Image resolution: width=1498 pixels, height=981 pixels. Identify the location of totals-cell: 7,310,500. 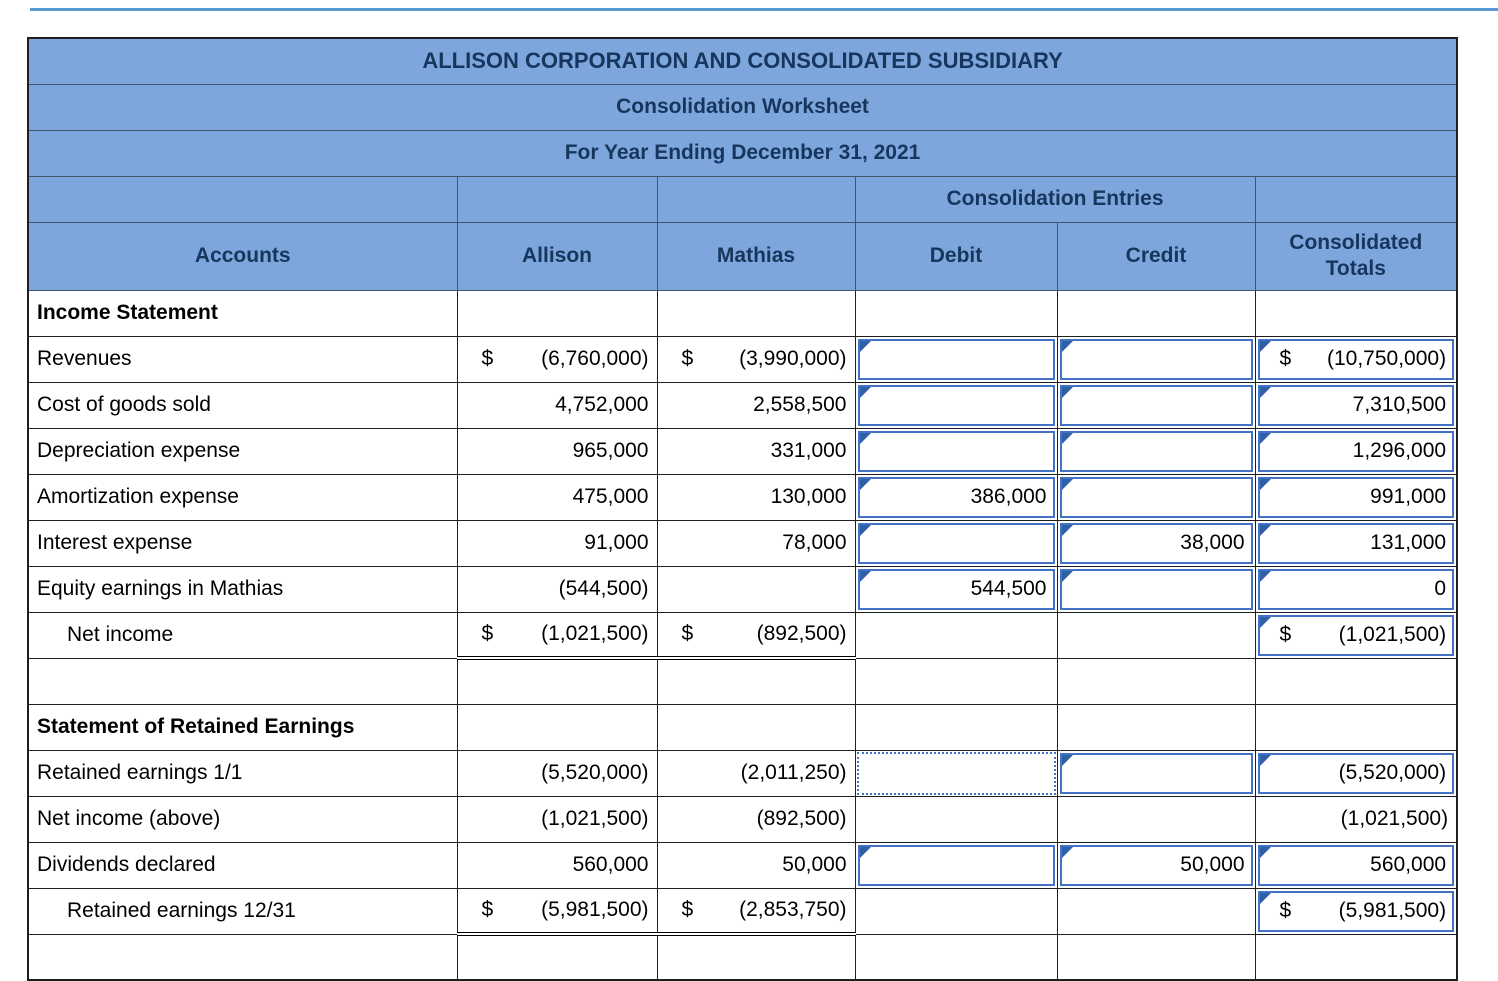
(1356, 405).